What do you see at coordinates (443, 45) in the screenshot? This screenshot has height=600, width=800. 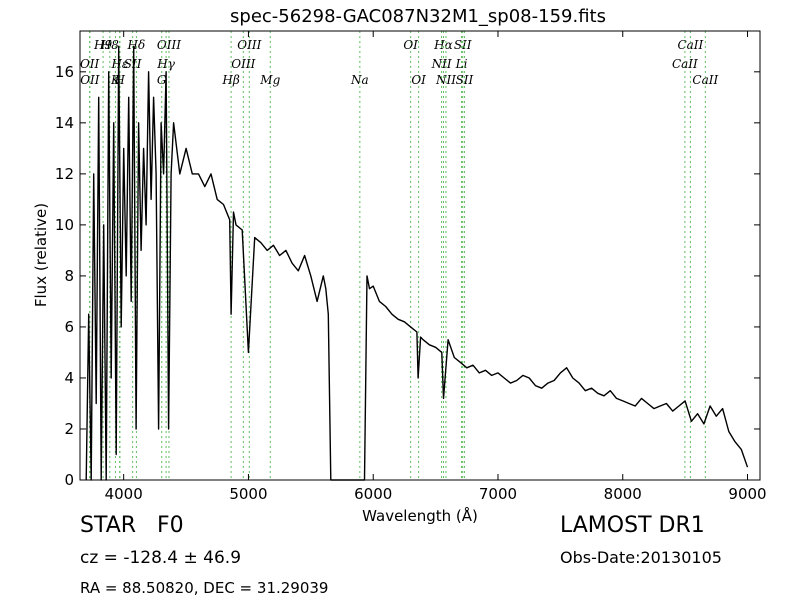 I see `spectral-line-label: Hα` at bounding box center [443, 45].